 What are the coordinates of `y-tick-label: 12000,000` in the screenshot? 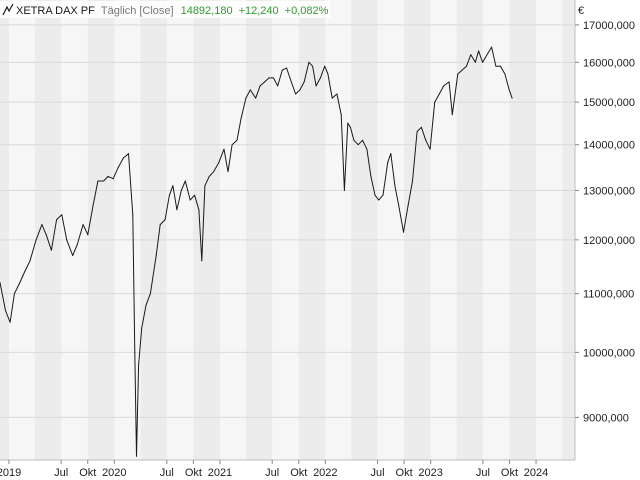 It's located at (609, 241).